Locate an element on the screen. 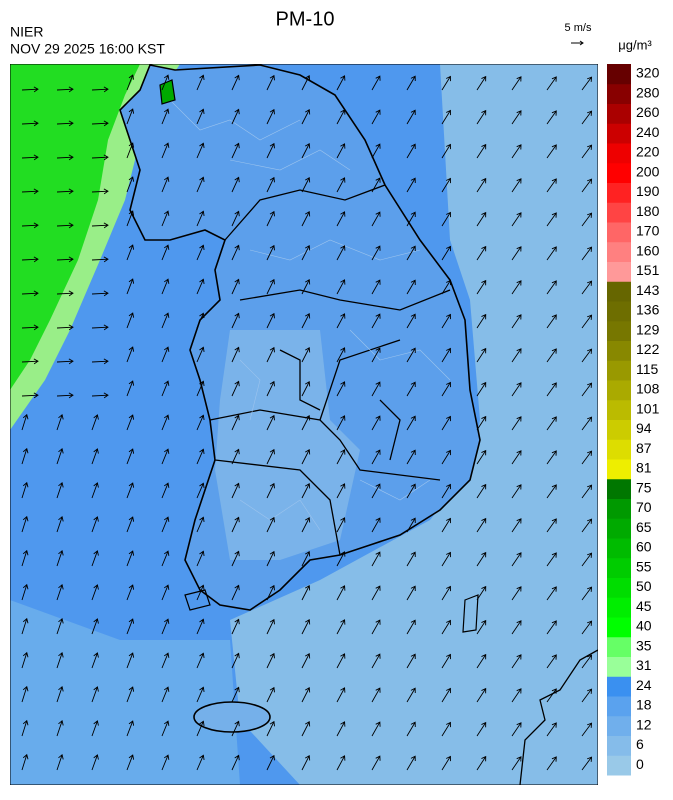  colorbar-label: 136 is located at coordinates (648, 310).